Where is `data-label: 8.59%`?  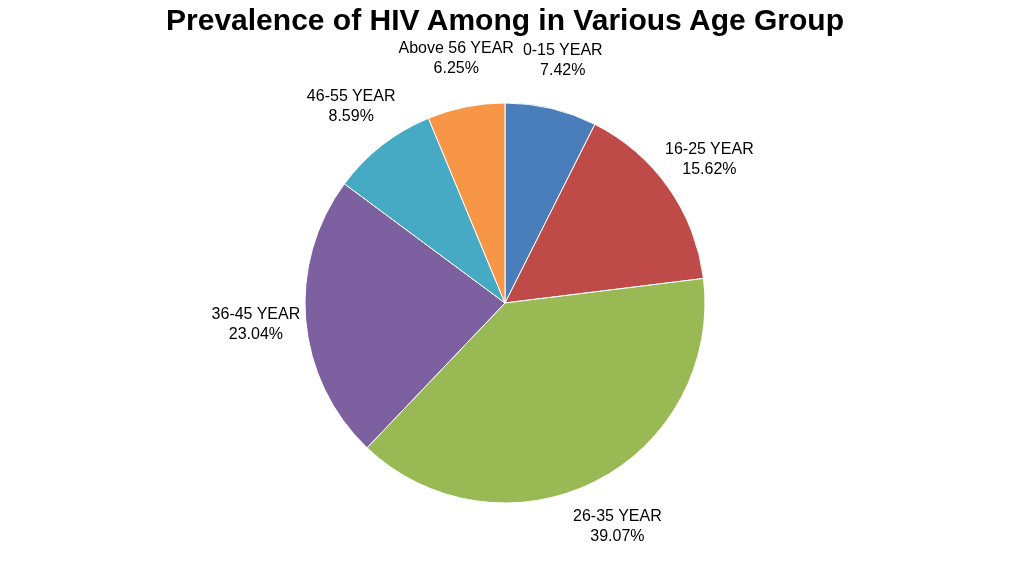
data-label: 8.59% is located at coordinates (351, 115).